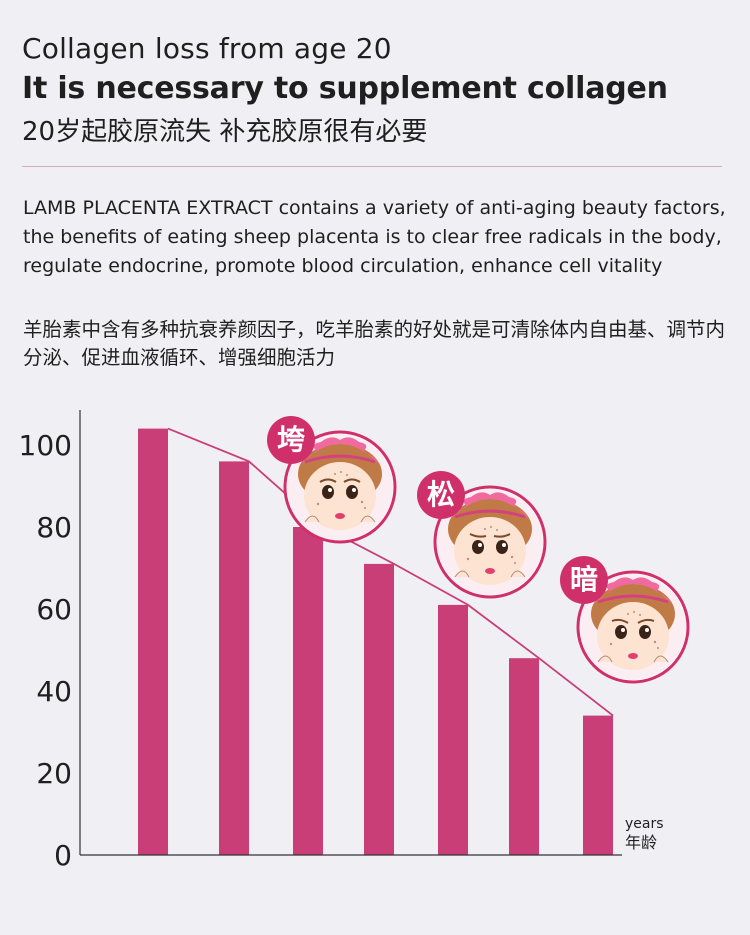 The height and width of the screenshot is (935, 750). I want to click on title-chinese: 20岁起胶原流失 补充胶原很有必要, so click(225, 132).